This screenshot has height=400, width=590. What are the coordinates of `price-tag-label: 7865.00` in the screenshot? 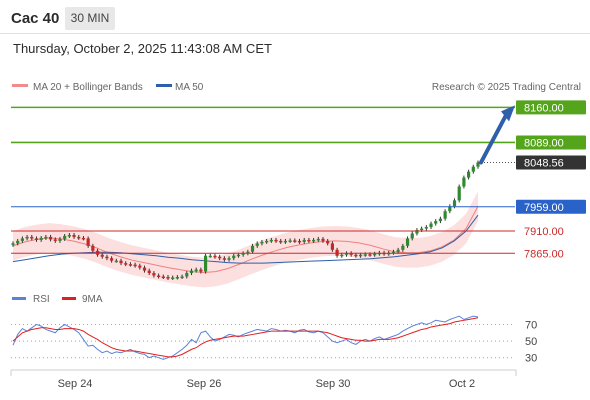 It's located at (544, 254).